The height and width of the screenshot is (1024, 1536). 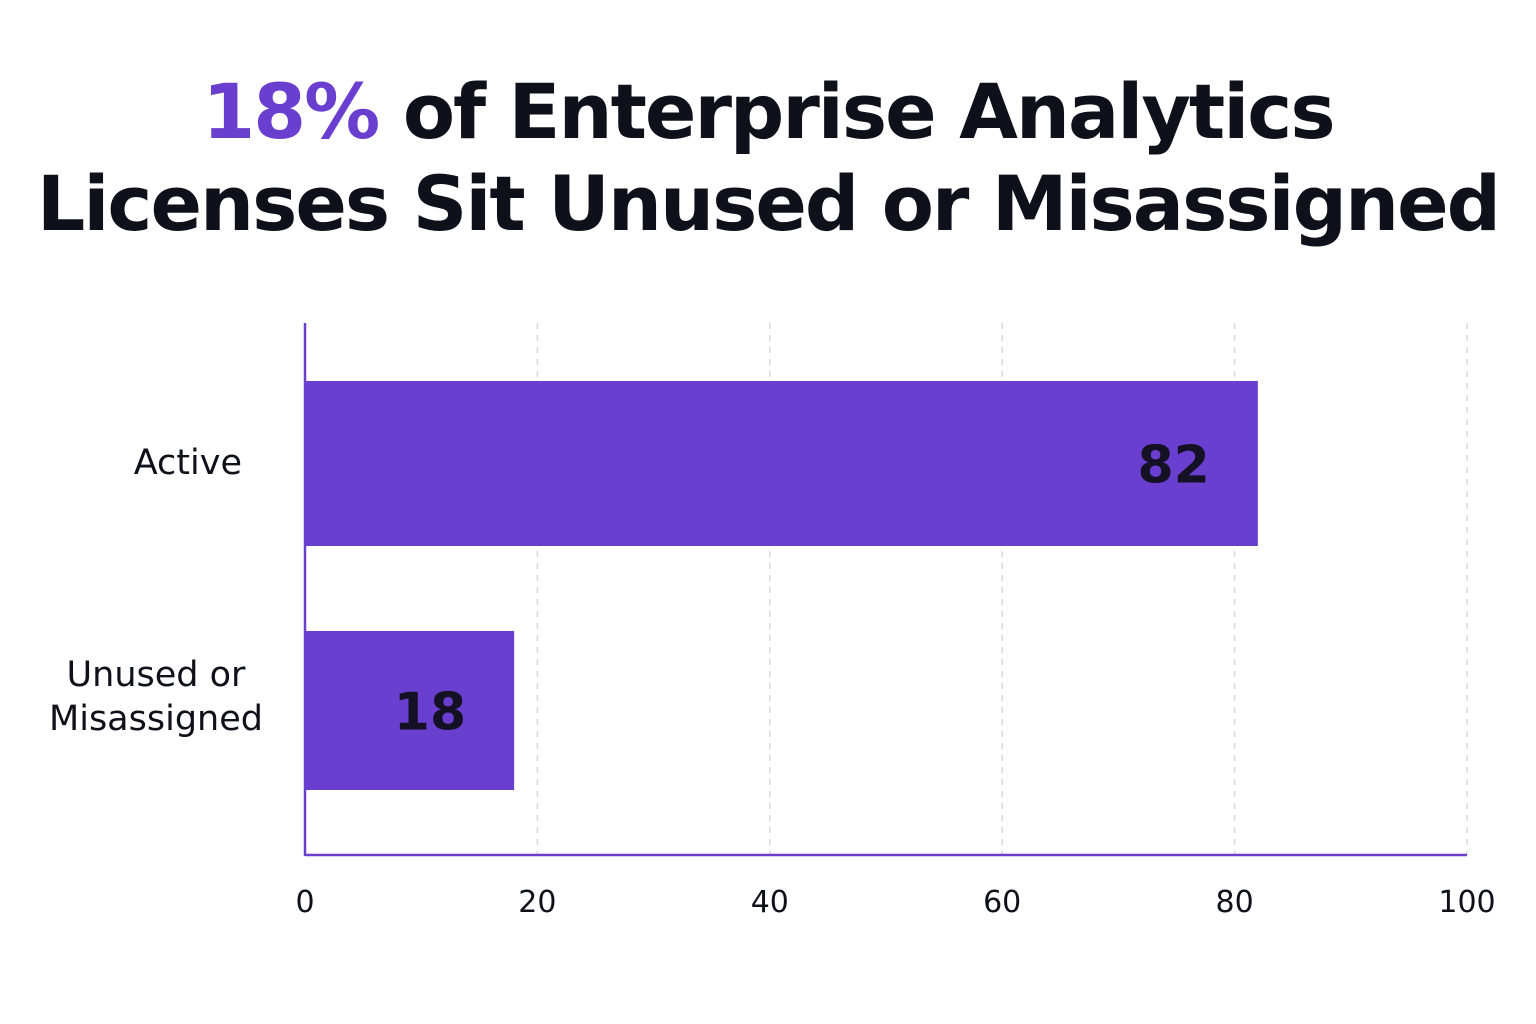 What do you see at coordinates (157, 675) in the screenshot?
I see `category-label-2-line-1: Unused or` at bounding box center [157, 675].